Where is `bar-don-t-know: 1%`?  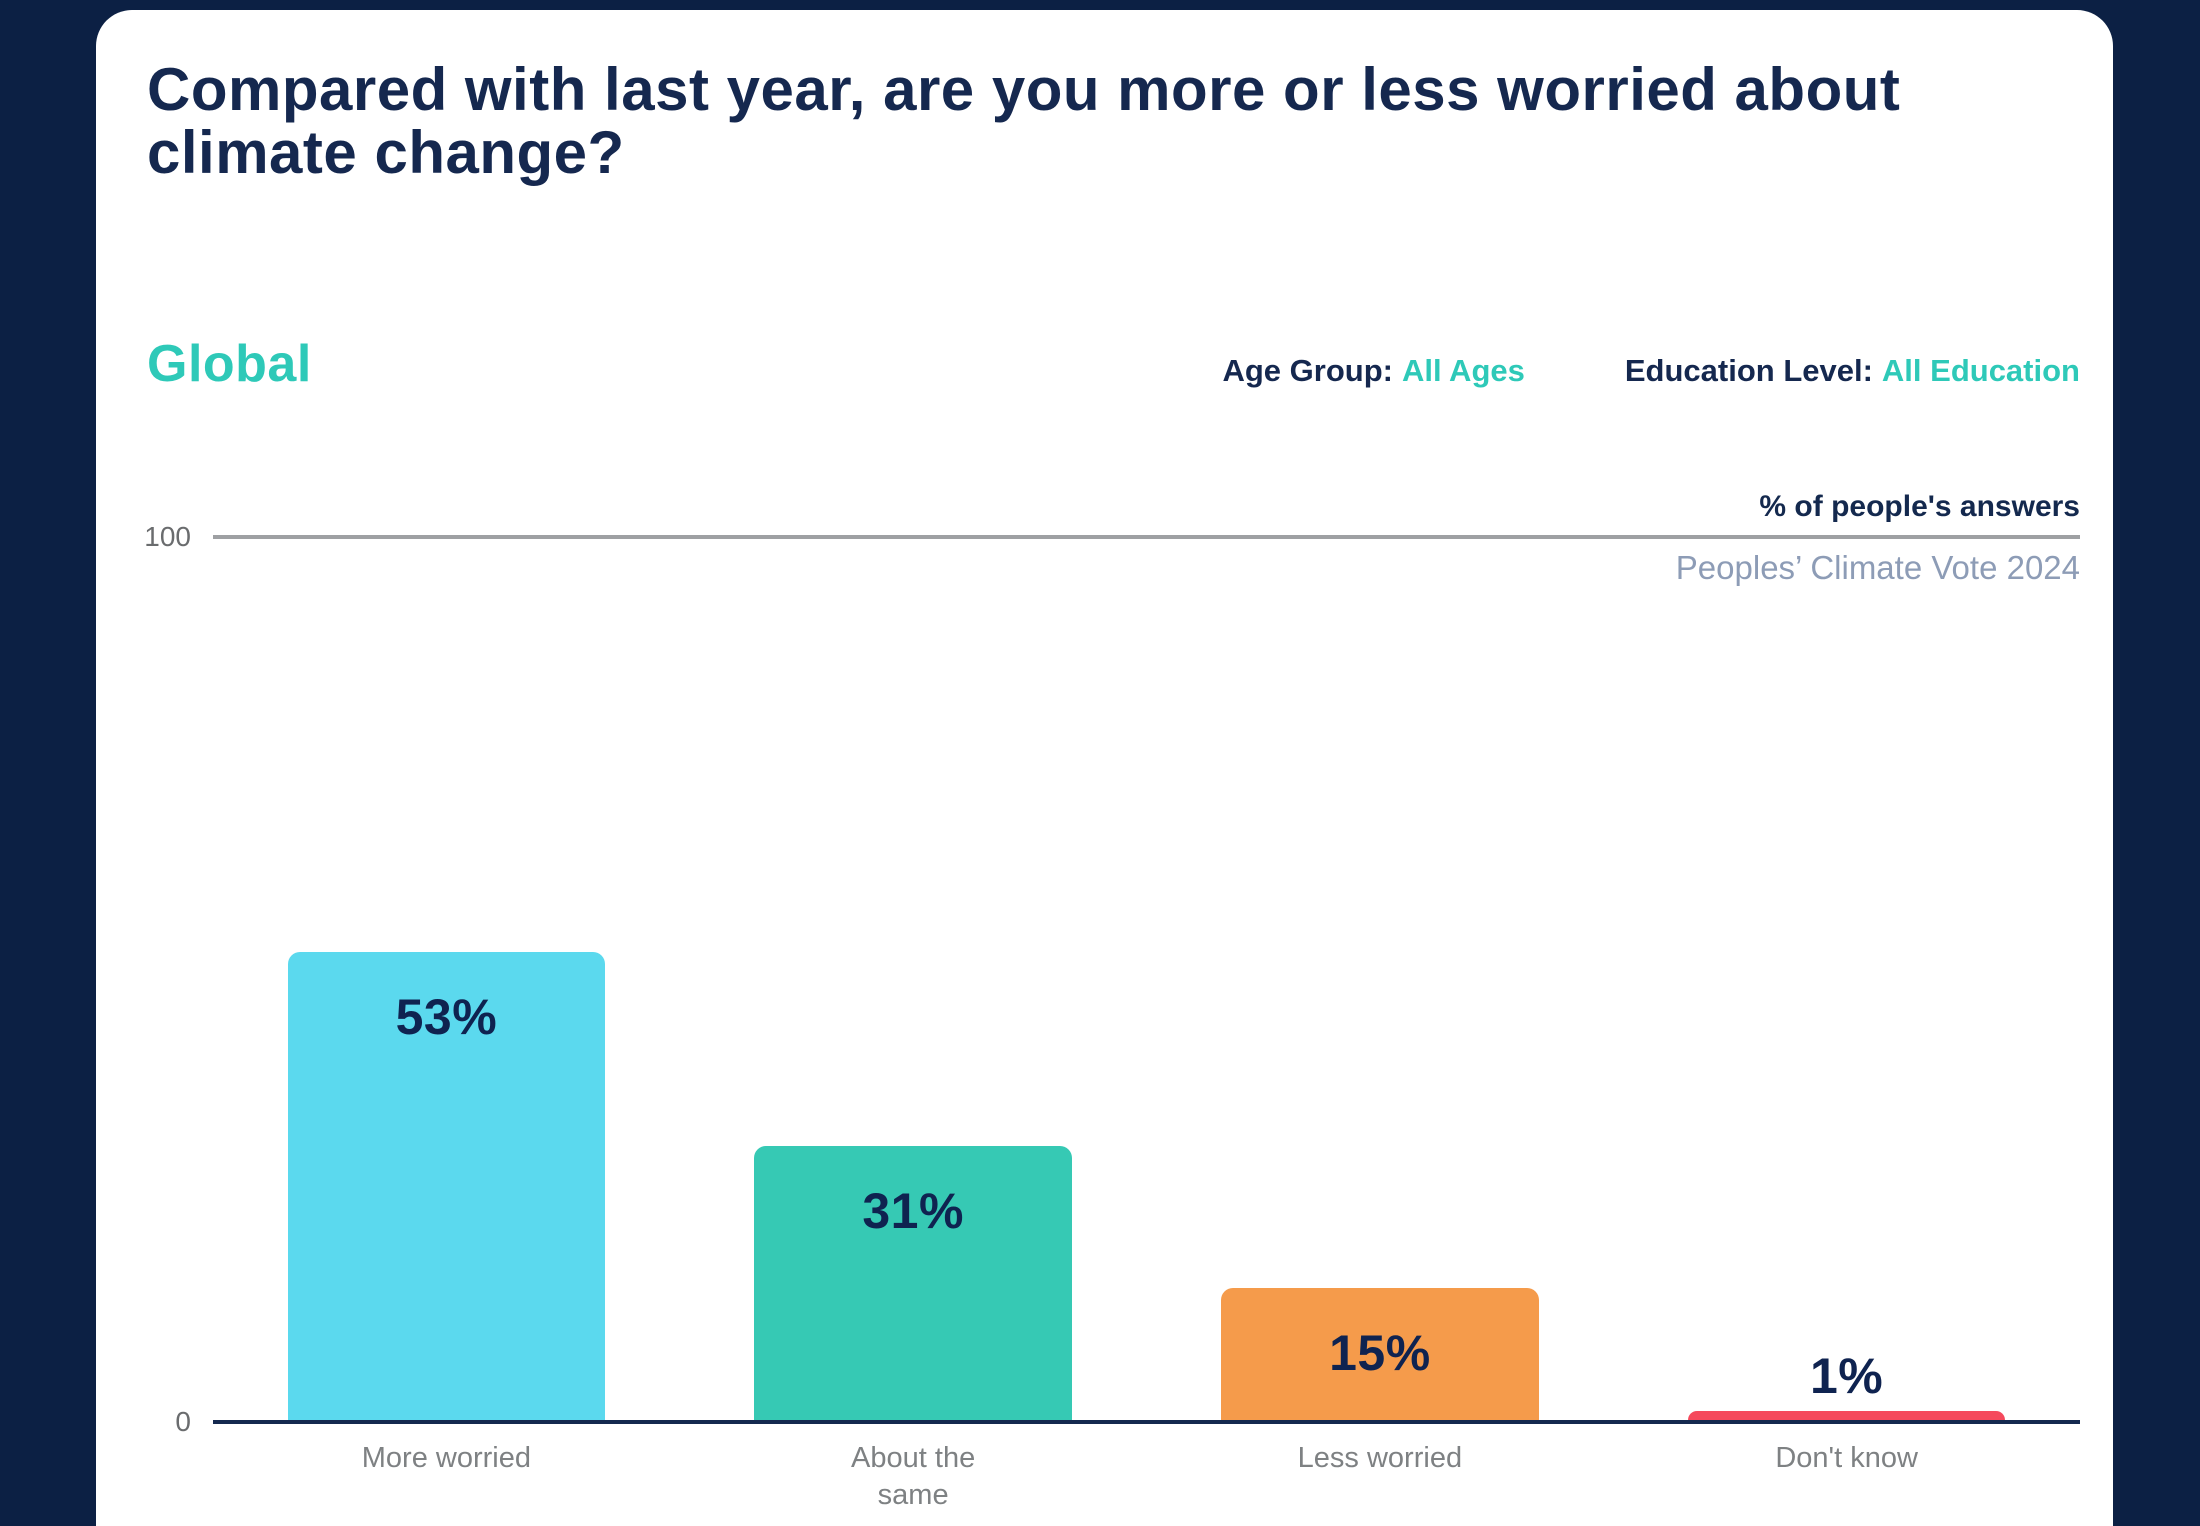
bar-don-t-know: 1% is located at coordinates (1846, 1384).